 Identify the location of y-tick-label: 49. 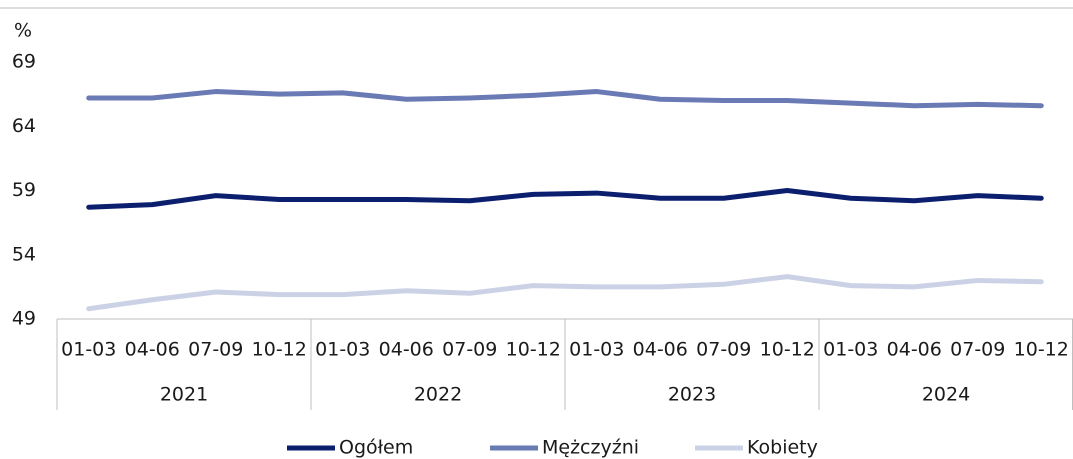
(24, 319).